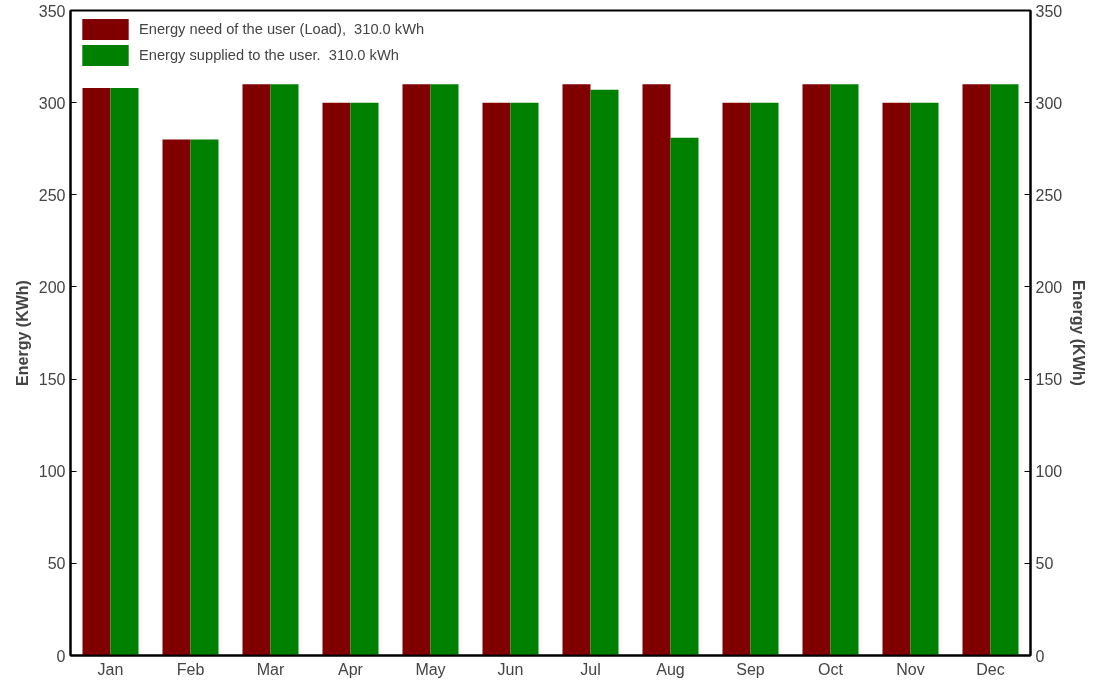 The image size is (1107, 684). Describe the element at coordinates (670, 669) in the screenshot. I see `x-tick-label: Aug` at that location.